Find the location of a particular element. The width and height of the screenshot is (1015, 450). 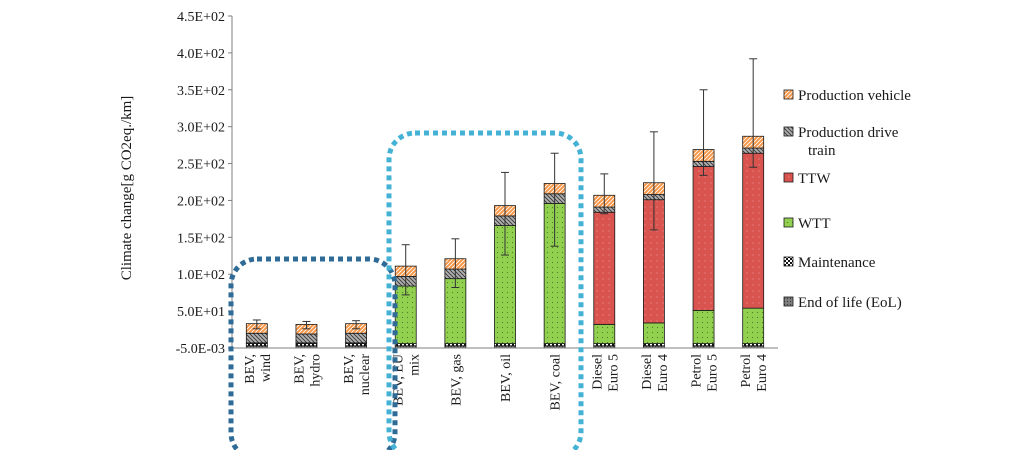

x-category-line: BEV, oil is located at coordinates (506, 378).